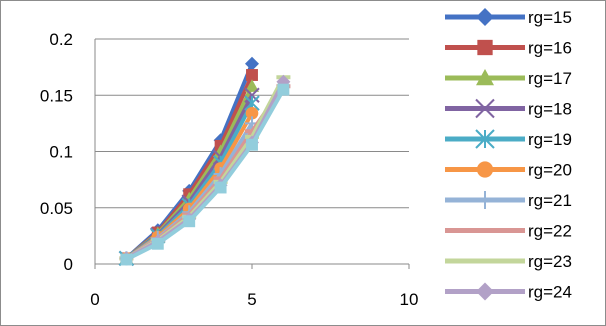 Image resolution: width=606 pixels, height=326 pixels. What do you see at coordinates (550, 48) in the screenshot?
I see `legend-label: rg=16` at bounding box center [550, 48].